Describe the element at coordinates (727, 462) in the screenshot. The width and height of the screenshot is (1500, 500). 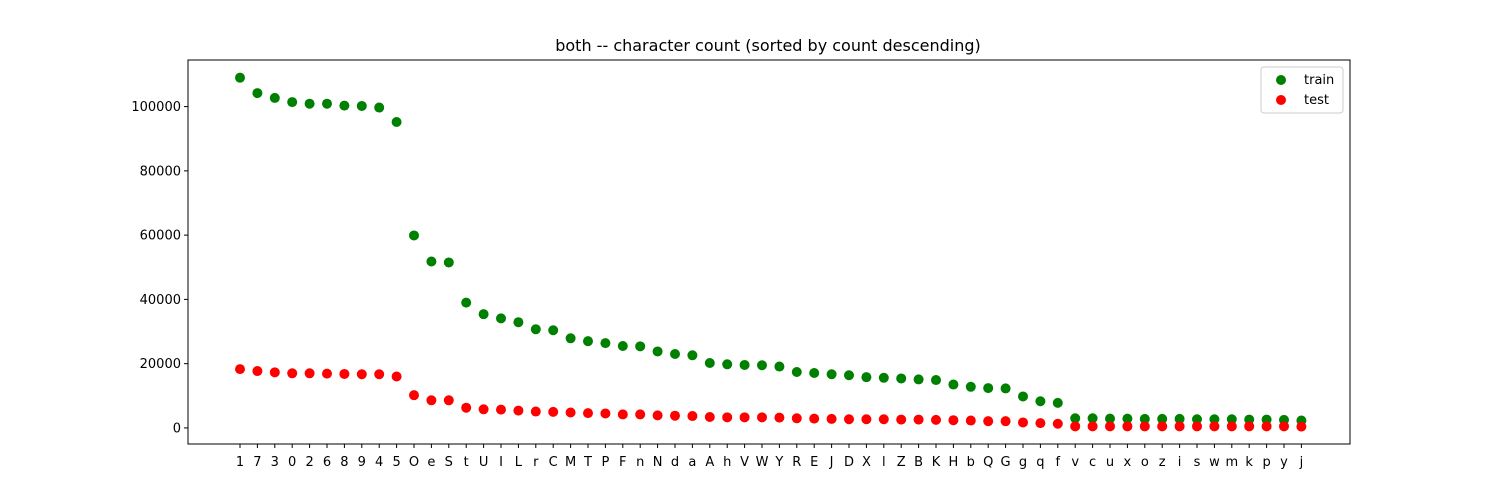
I see `x-tick-label: h` at that location.